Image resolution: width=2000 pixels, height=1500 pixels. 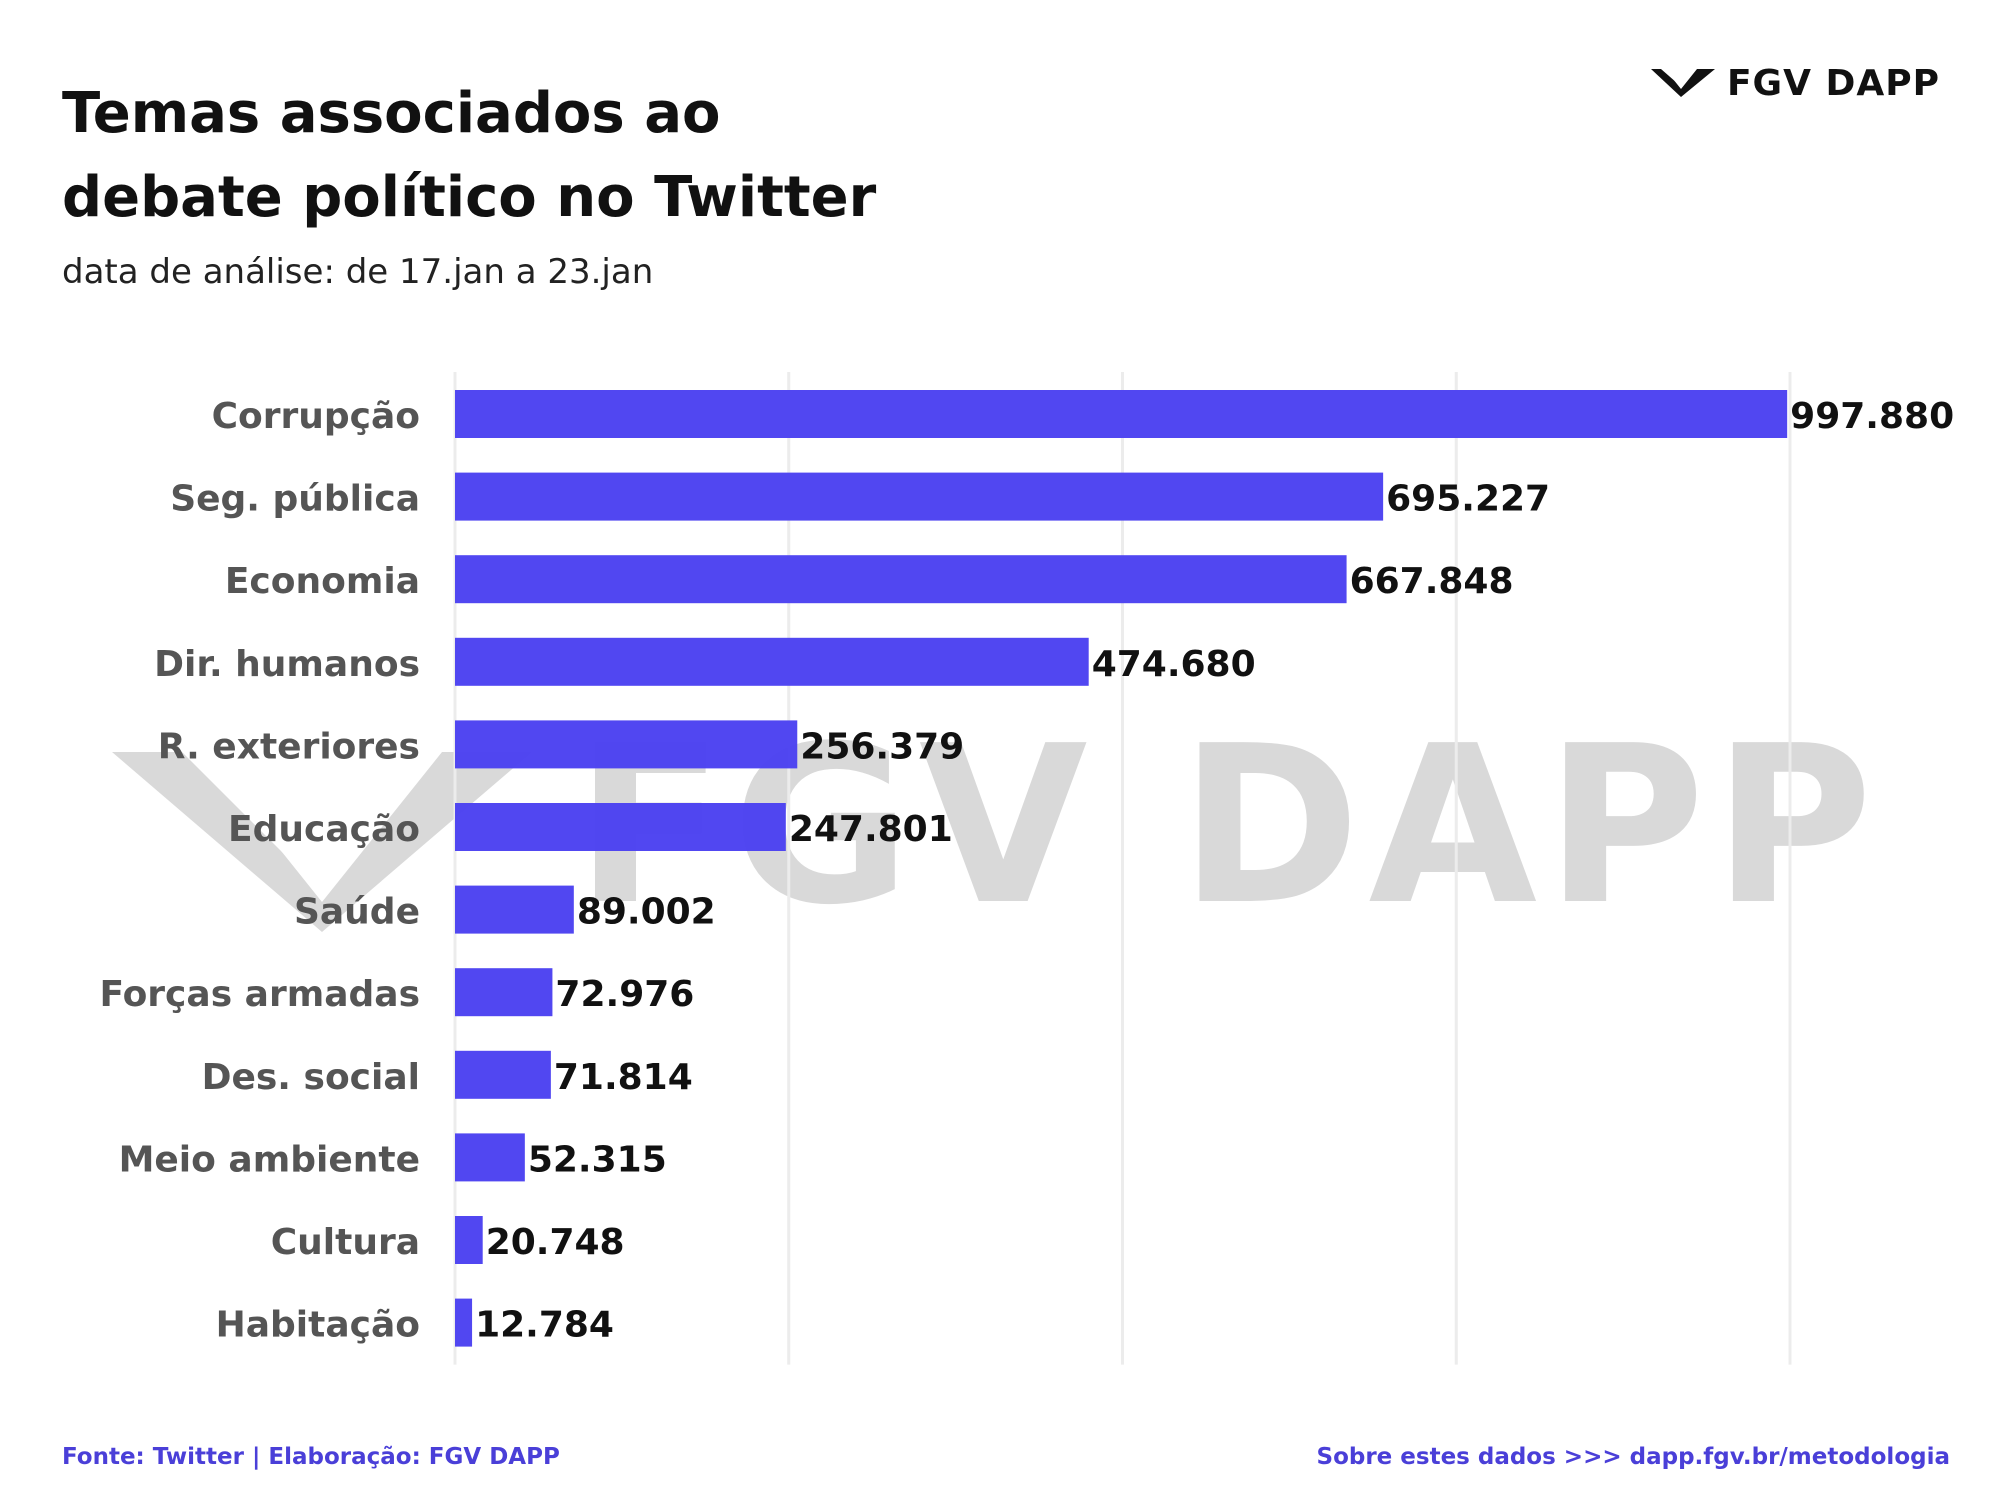 What do you see at coordinates (1682, 83) in the screenshot?
I see `fgv-dapp-logo-icon` at bounding box center [1682, 83].